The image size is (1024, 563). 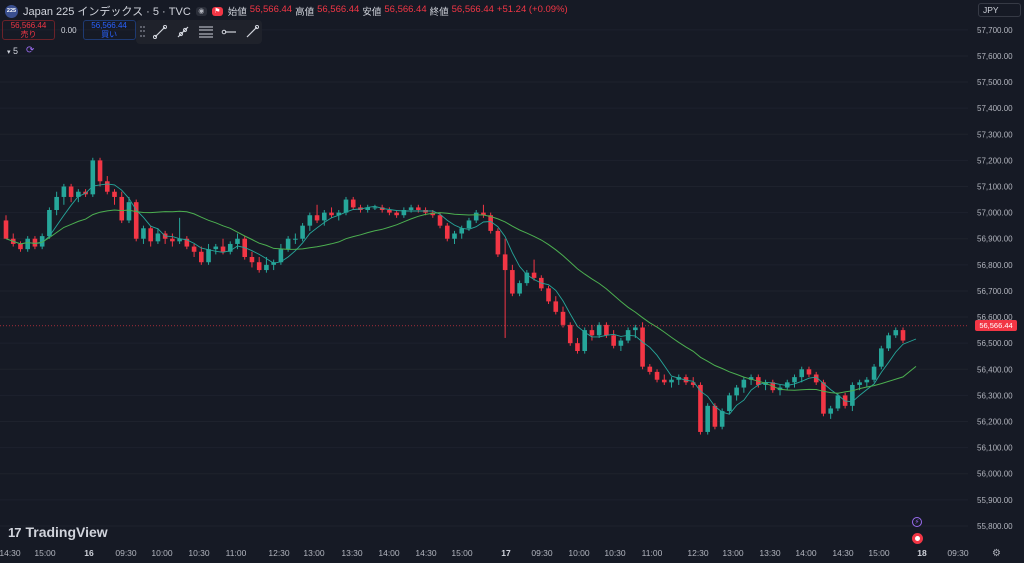 I want to click on line-tool-icon, so click(x=252, y=32).